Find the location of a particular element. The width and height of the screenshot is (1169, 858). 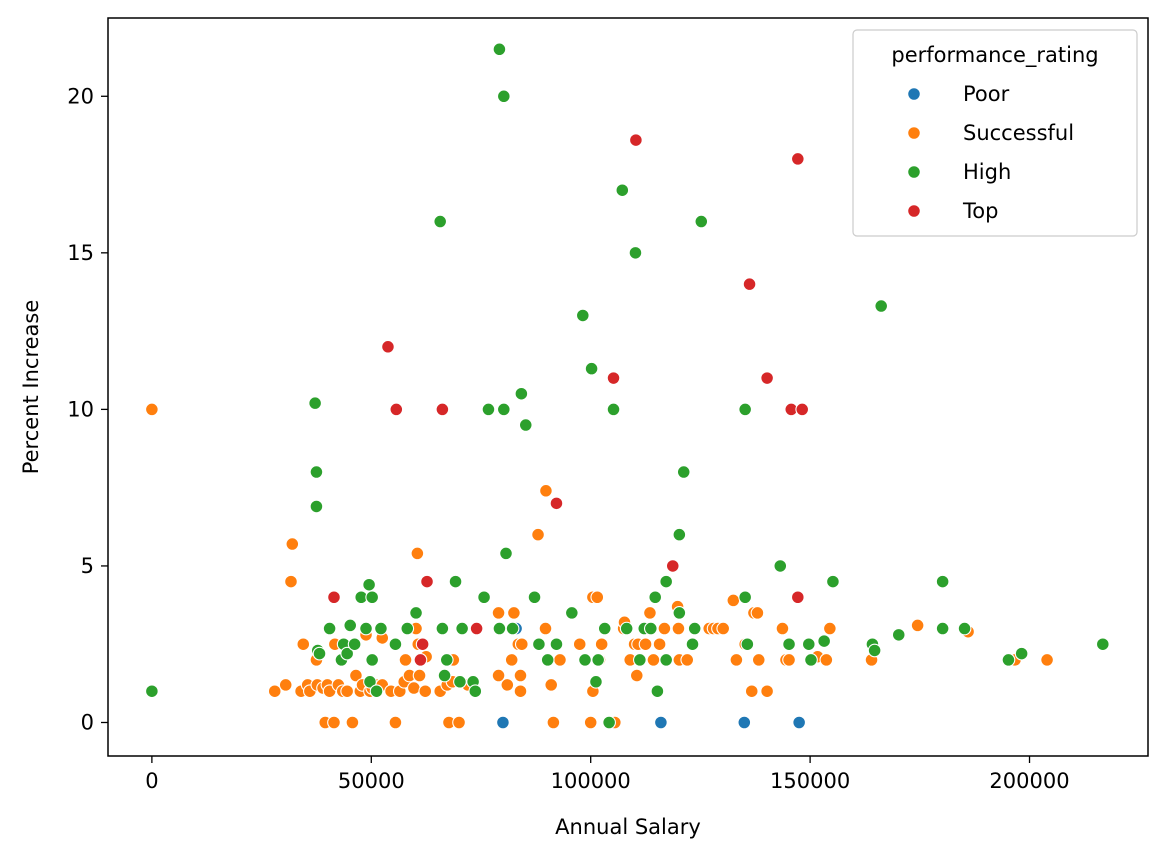

legend-label-poor: Poor is located at coordinates (986, 94).